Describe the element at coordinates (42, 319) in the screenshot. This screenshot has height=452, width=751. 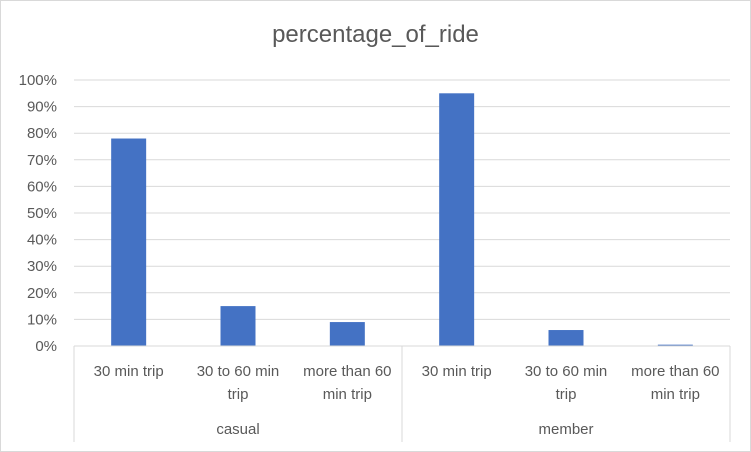
I see `y-tick-label: 10%` at that location.